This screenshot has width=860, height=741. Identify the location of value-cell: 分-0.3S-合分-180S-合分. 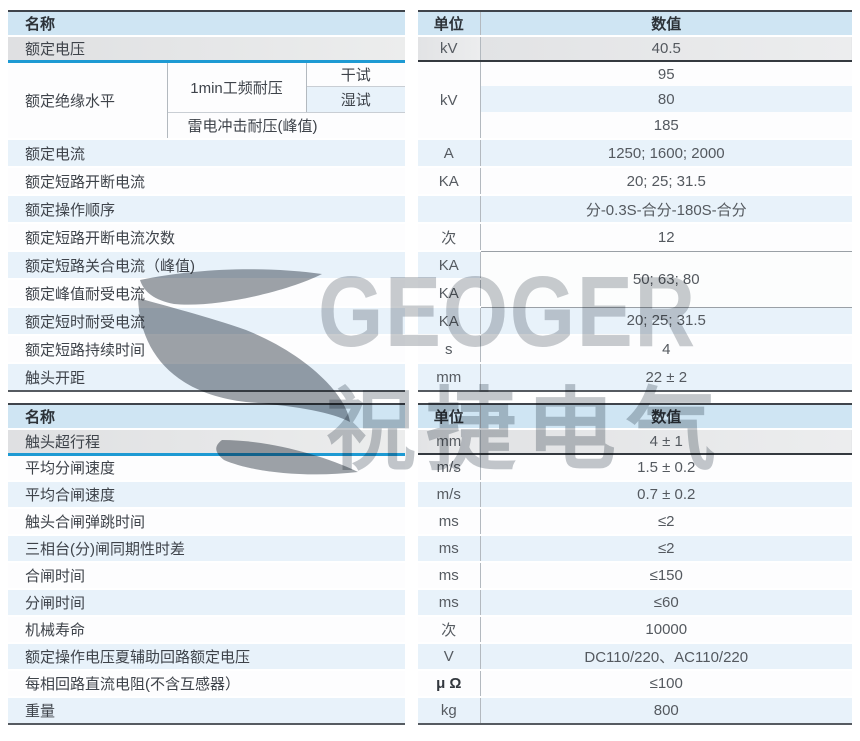
(665, 209).